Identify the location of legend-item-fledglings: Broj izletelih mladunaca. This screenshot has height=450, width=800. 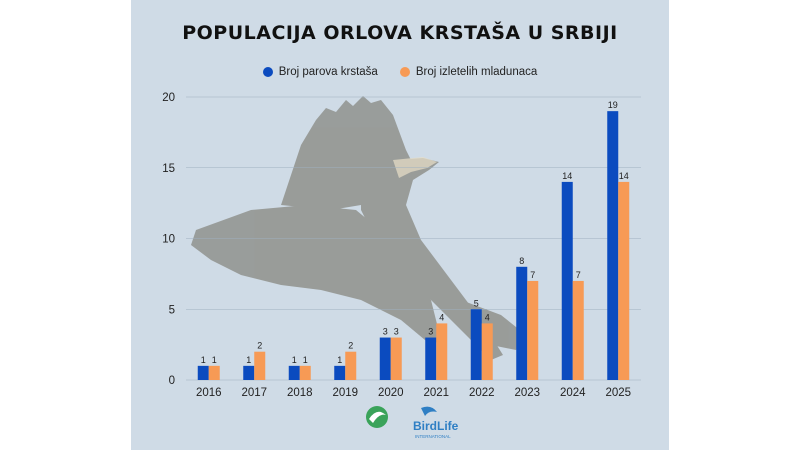
(468, 72).